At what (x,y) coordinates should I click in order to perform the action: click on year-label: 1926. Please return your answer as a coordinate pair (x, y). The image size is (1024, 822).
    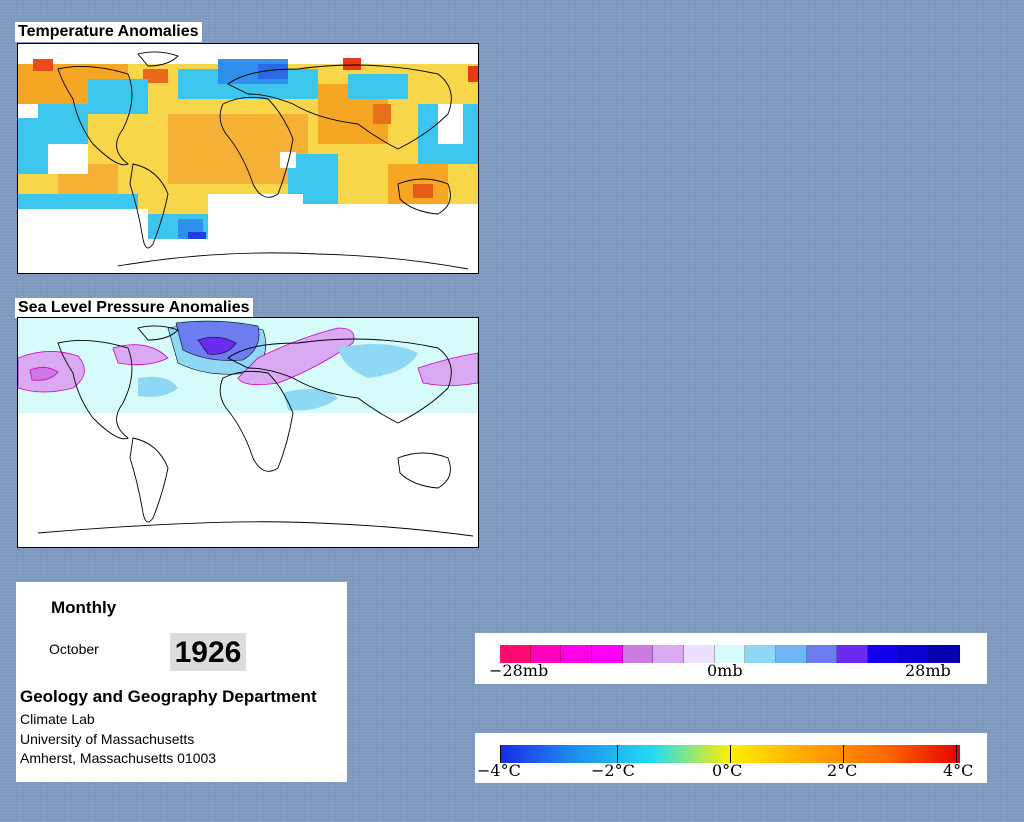
    Looking at the image, I should click on (208, 652).